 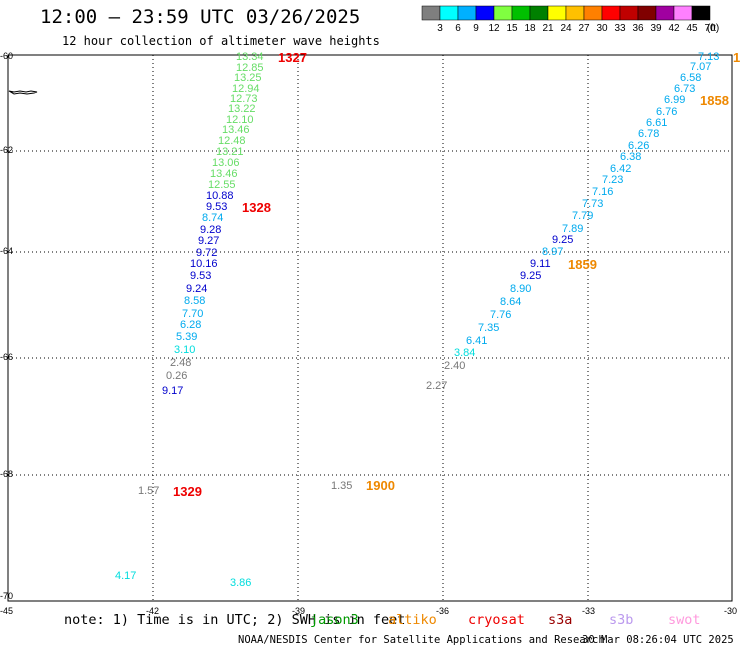 What do you see at coordinates (436, 386) in the screenshot?
I see `wave-height-label: 2.27` at bounding box center [436, 386].